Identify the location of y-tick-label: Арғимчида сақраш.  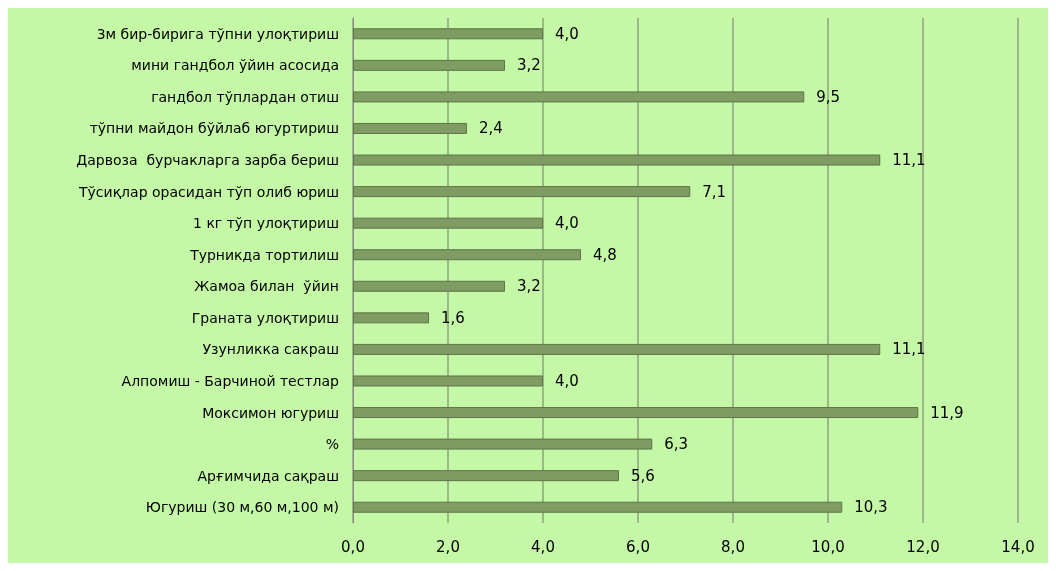
(268, 475).